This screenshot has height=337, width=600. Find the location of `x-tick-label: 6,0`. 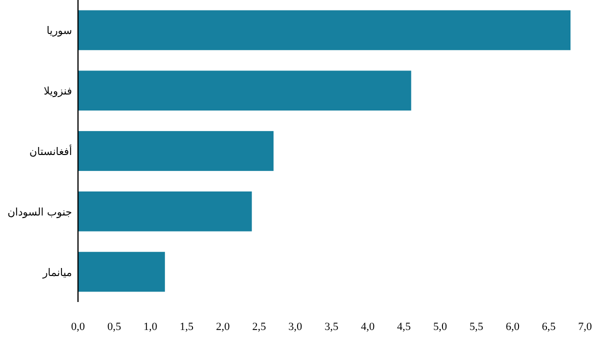

x-tick-label: 6,0 is located at coordinates (513, 327).